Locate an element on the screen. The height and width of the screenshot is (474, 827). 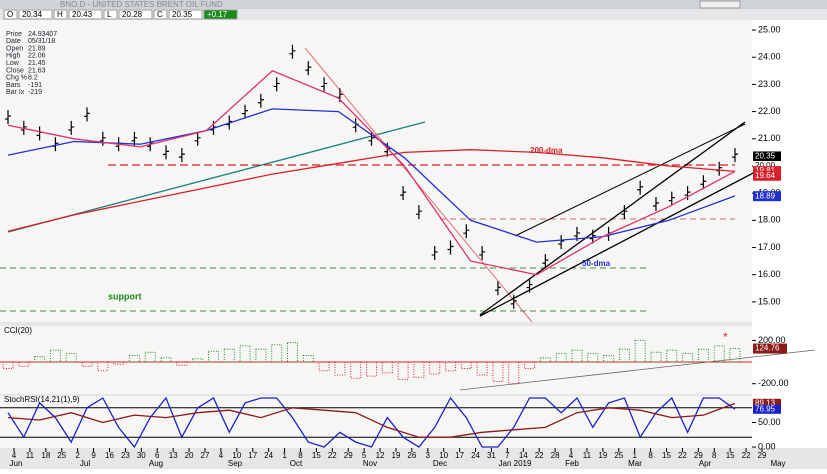
toolbar-text: +0.17 is located at coordinates (217, 14).